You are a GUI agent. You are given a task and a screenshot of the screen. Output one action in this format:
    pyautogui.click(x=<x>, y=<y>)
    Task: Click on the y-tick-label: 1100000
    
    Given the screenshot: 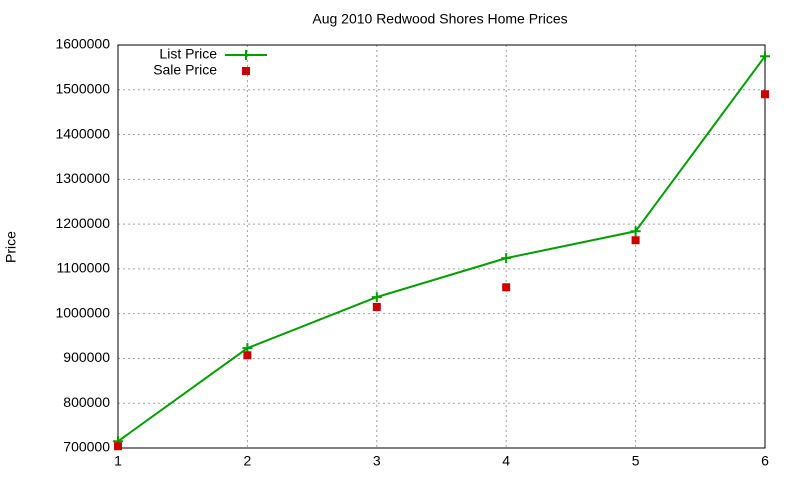 What is the action you would take?
    pyautogui.click(x=84, y=268)
    